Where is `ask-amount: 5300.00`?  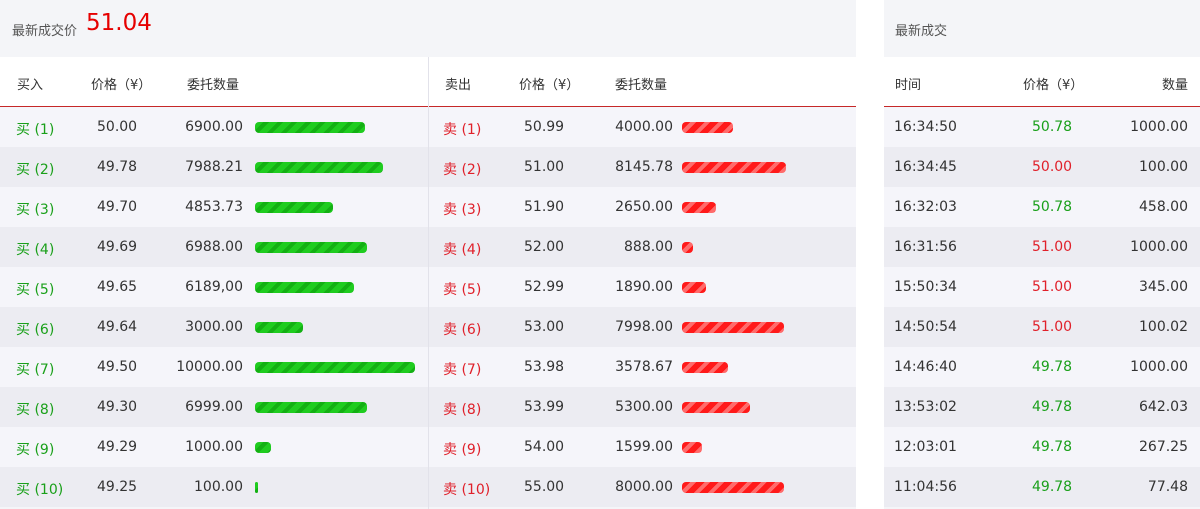 ask-amount: 5300.00 is located at coordinates (644, 407).